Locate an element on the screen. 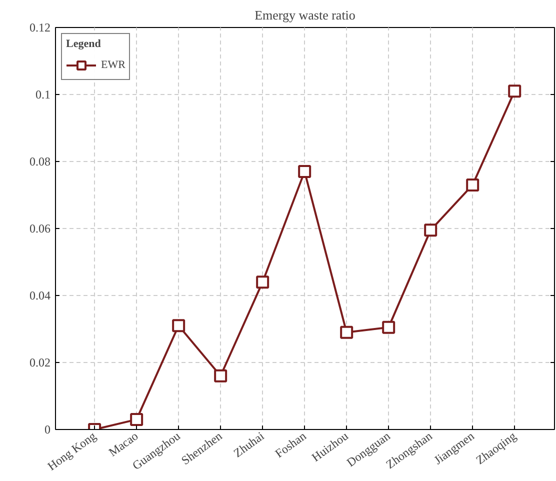 This screenshot has width=556, height=481. y-tick-label: 0.06 is located at coordinates (40, 229).